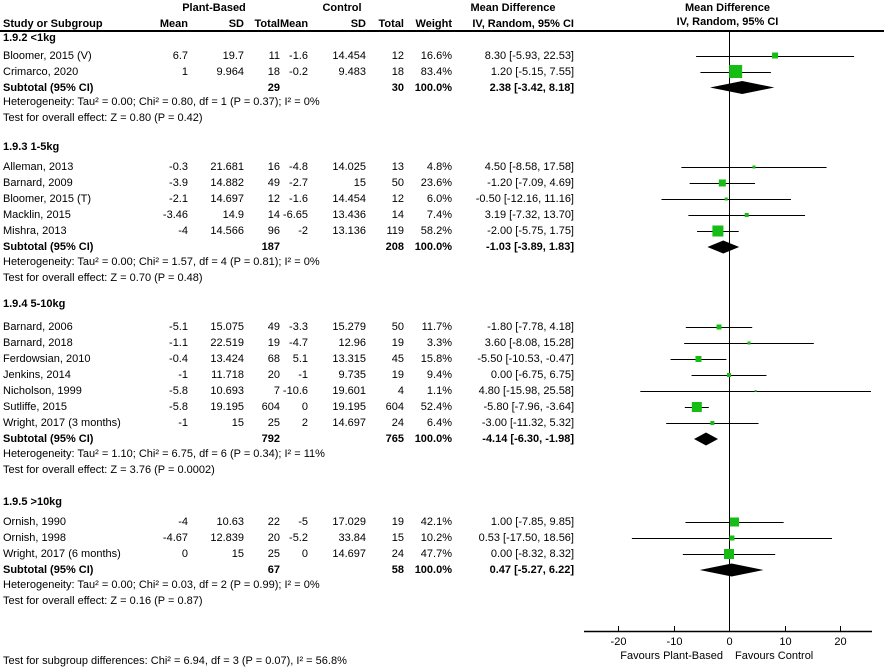 Image resolution: width=884 pixels, height=672 pixels. What do you see at coordinates (273, 183) in the screenshot?
I see `pb-total: 49` at bounding box center [273, 183].